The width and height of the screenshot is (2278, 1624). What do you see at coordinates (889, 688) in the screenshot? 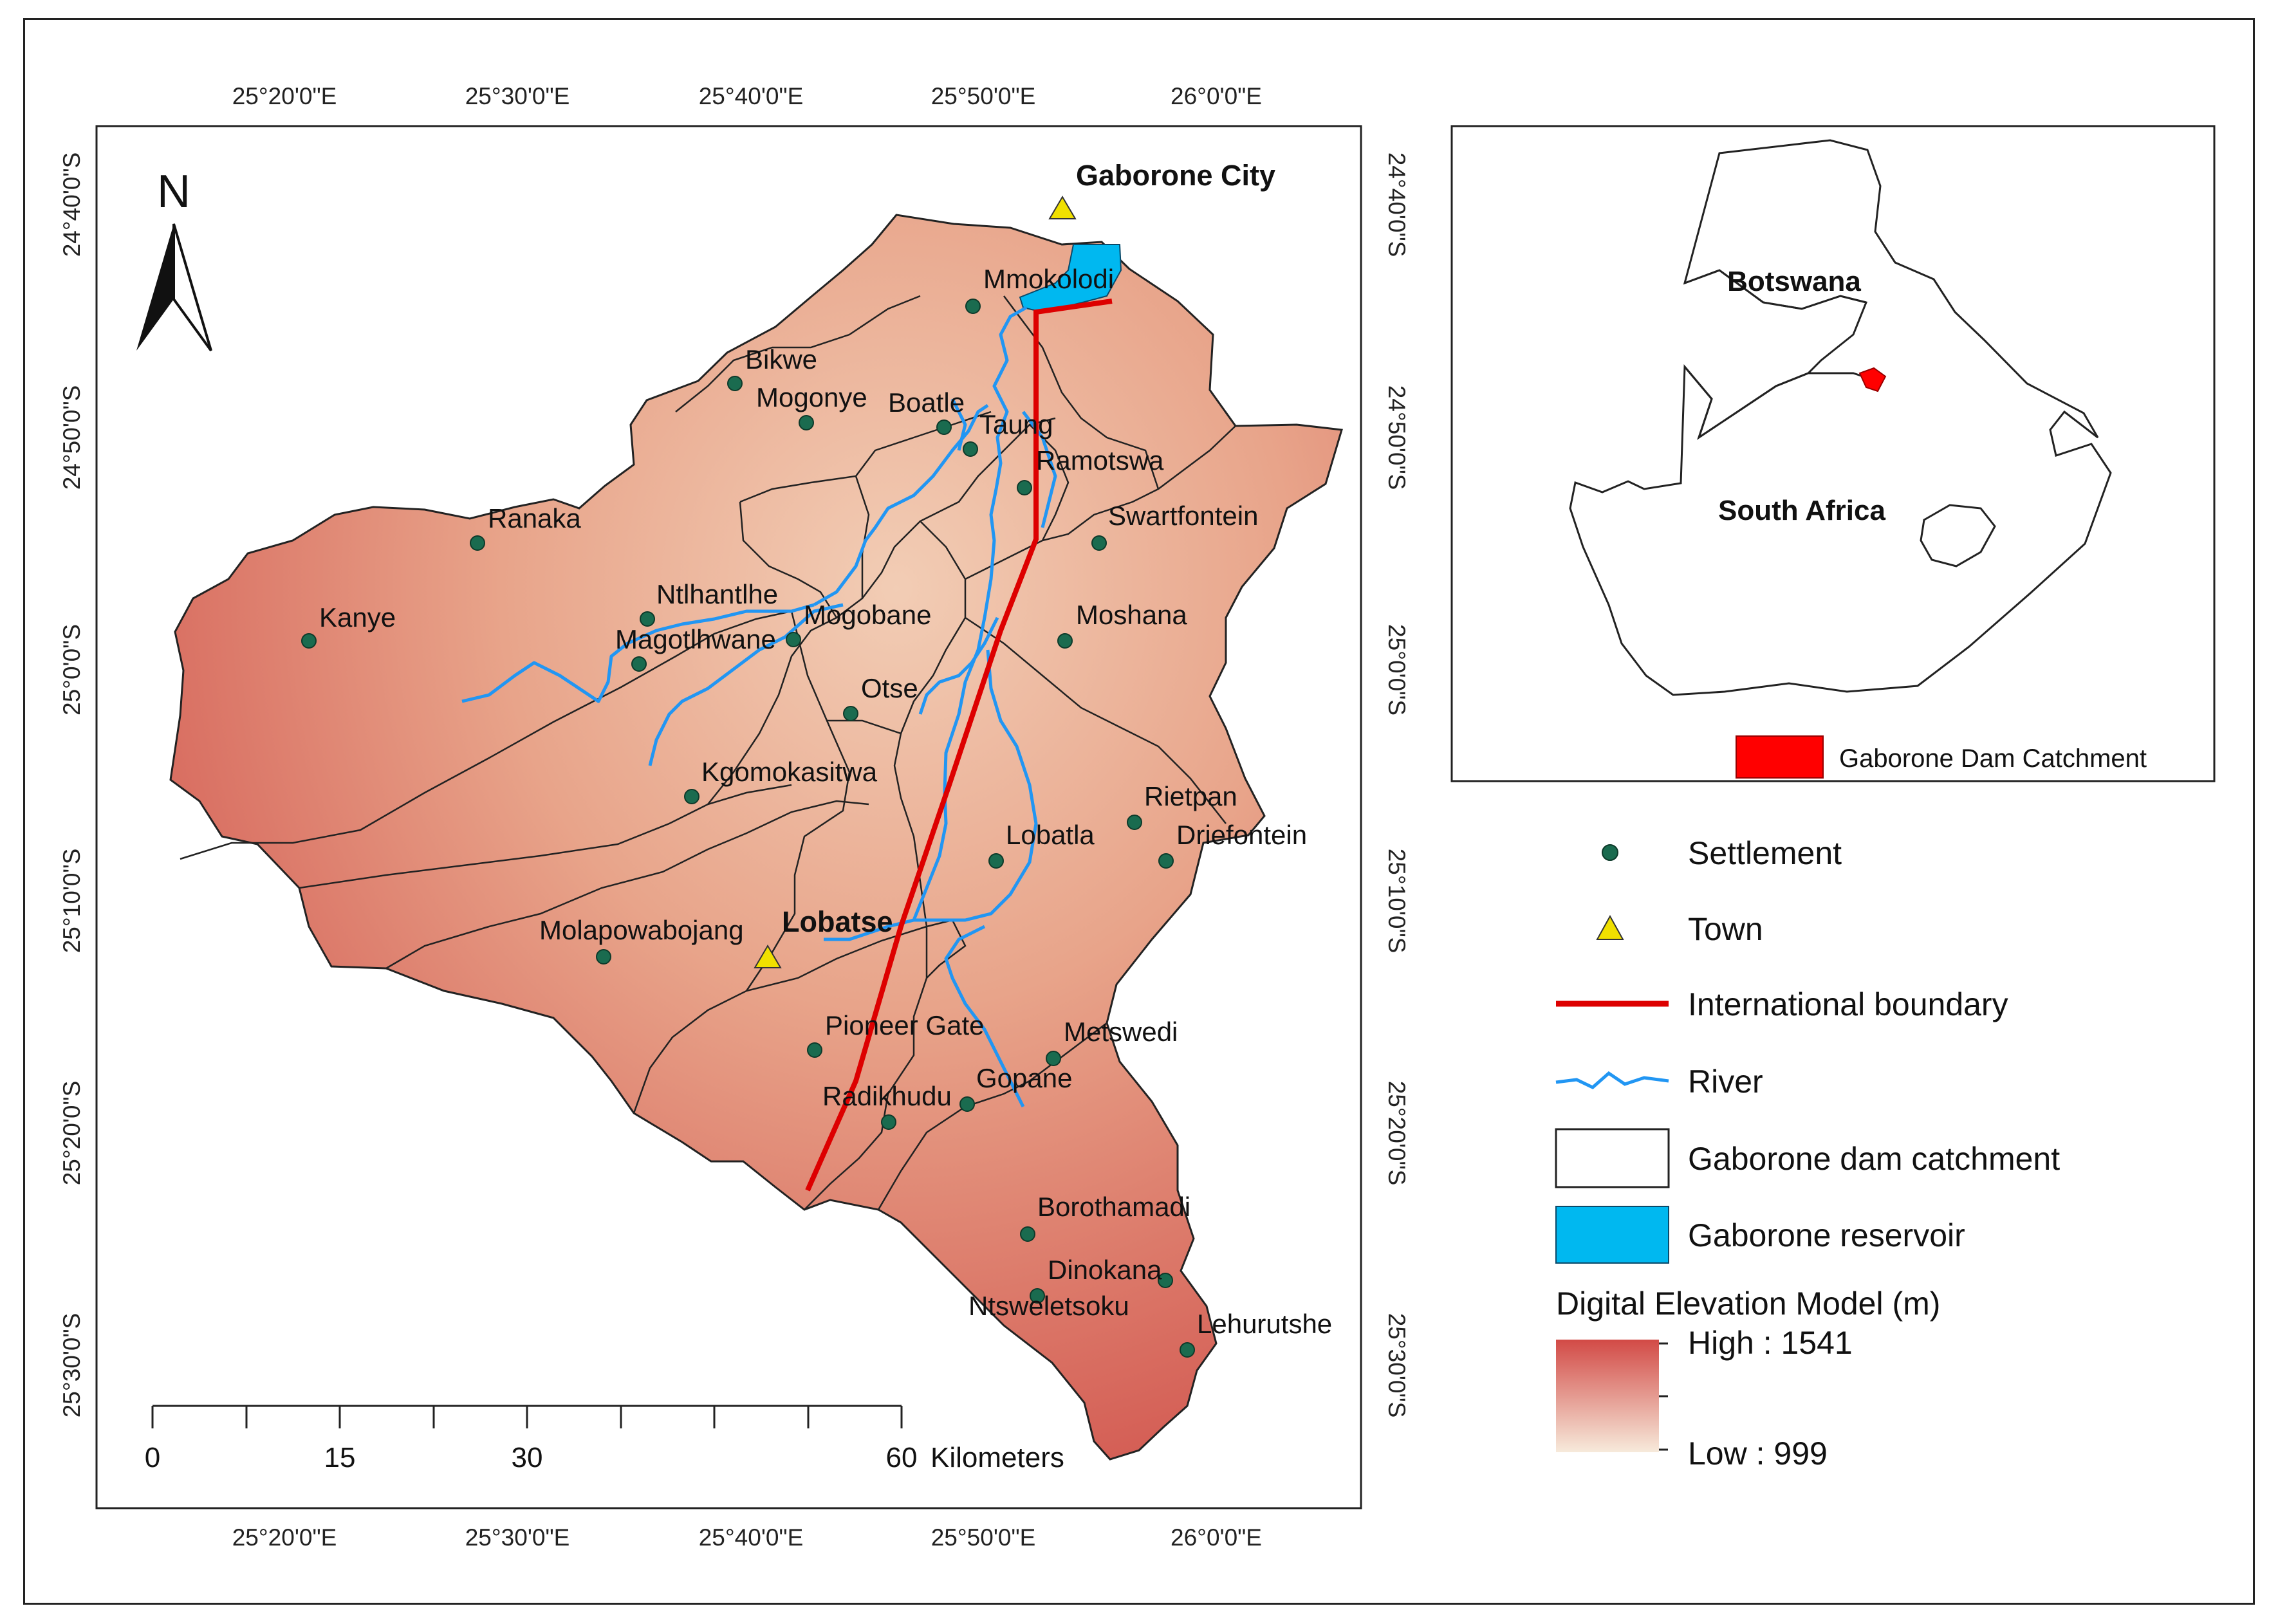
I see `settlement-label: Otse` at bounding box center [889, 688].